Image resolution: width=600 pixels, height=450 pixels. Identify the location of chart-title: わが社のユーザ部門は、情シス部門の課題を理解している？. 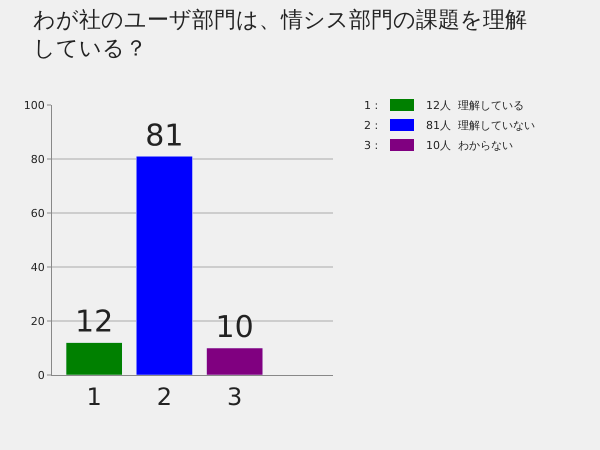
(280, 35).